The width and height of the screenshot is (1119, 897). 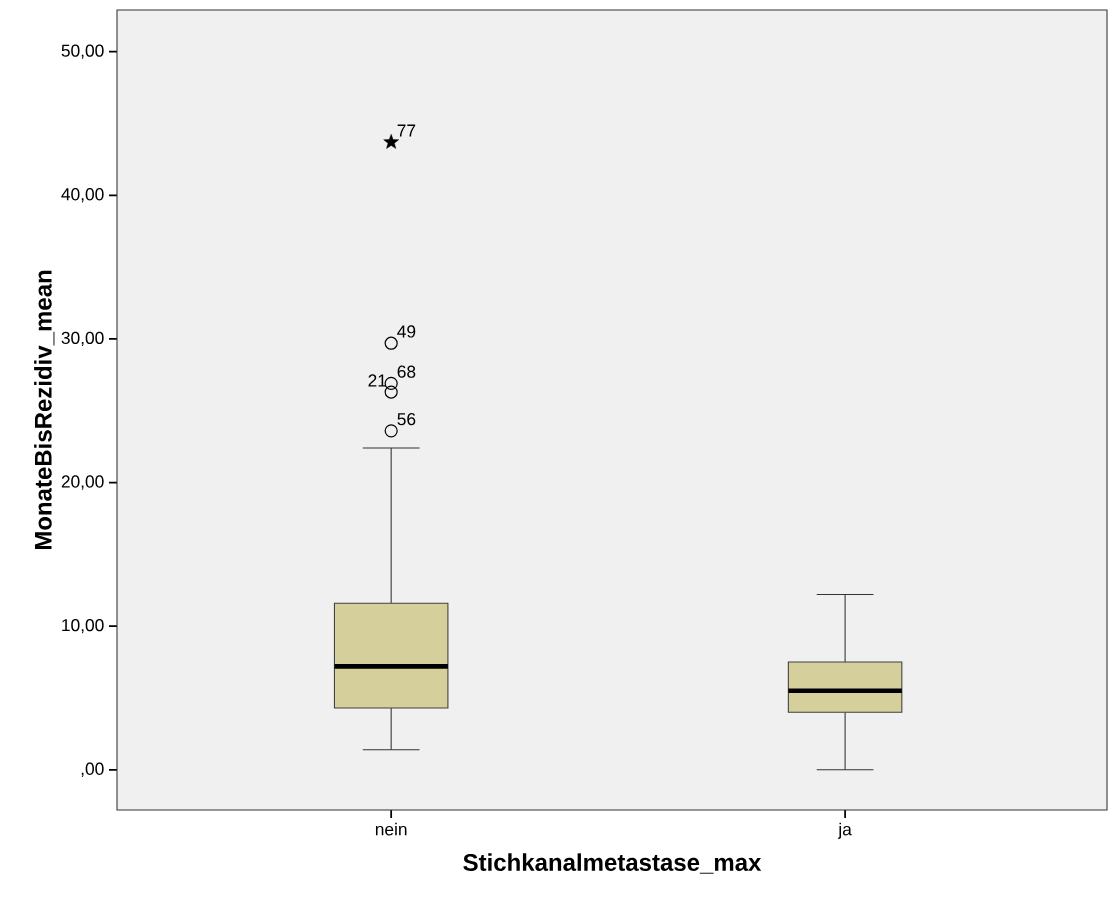 I want to click on y-tick-label: 10,00, so click(x=83, y=626).